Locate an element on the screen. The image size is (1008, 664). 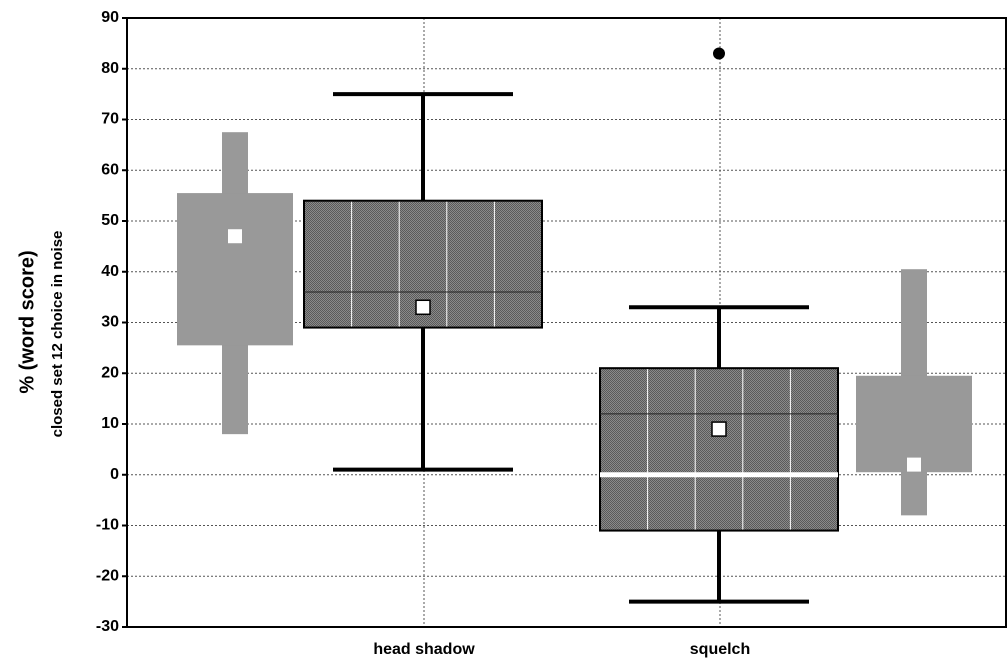
y-tick-label: -20 is located at coordinates (107, 575).